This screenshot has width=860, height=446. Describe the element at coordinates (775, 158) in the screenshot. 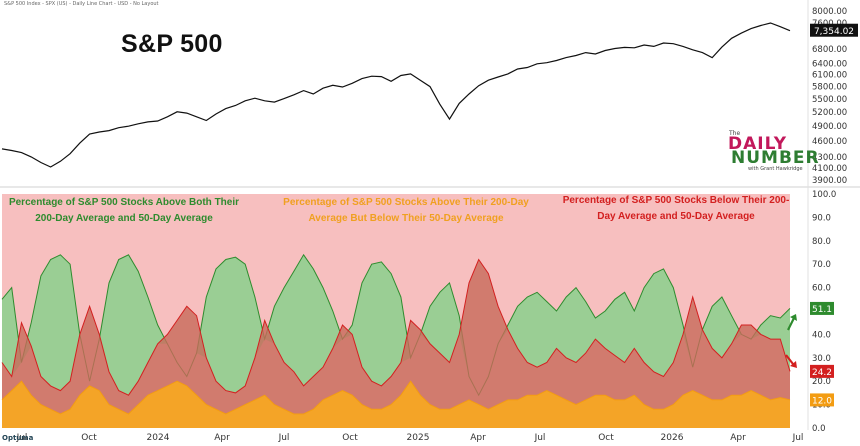

I see `logo-number: NUMBER` at that location.